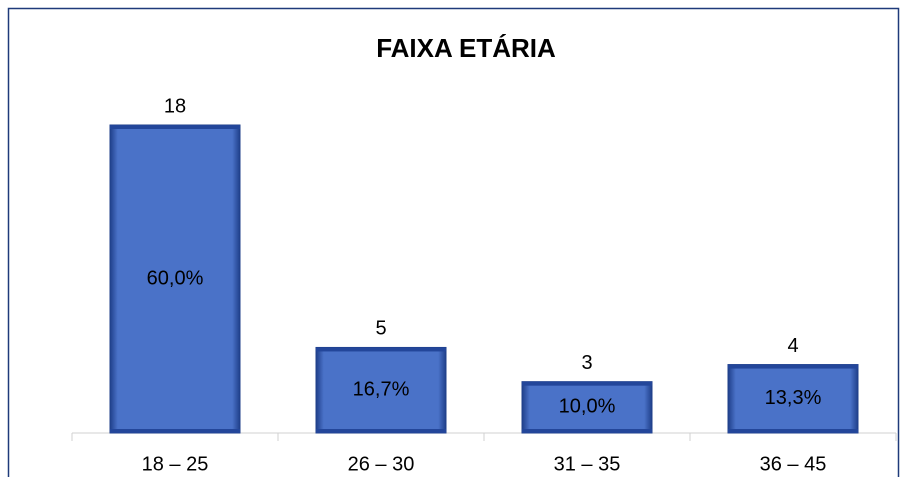 The image size is (907, 477). I want to click on chart-title: FAIXA ETÁRIA, so click(466, 48).